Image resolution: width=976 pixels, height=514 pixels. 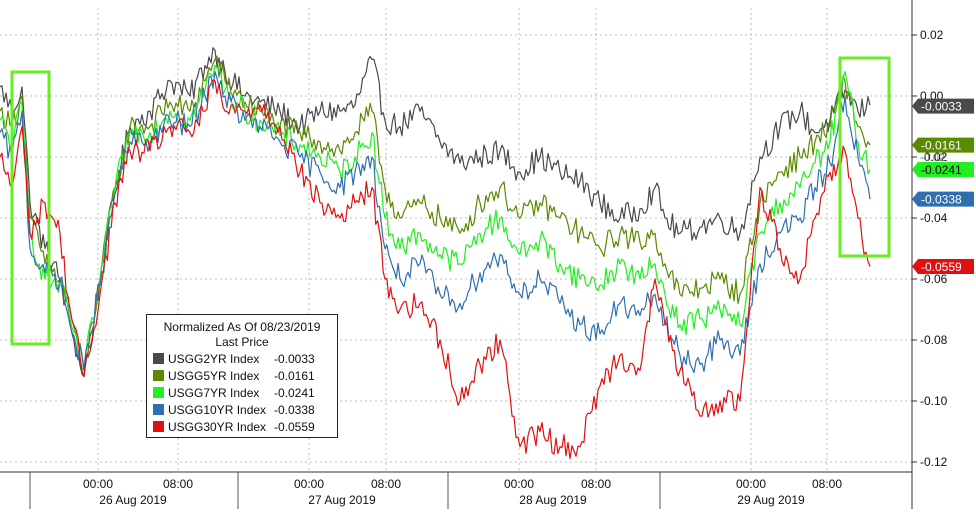 What do you see at coordinates (217, 409) in the screenshot?
I see `legend-series-name: USGG10YR Index` at bounding box center [217, 409].